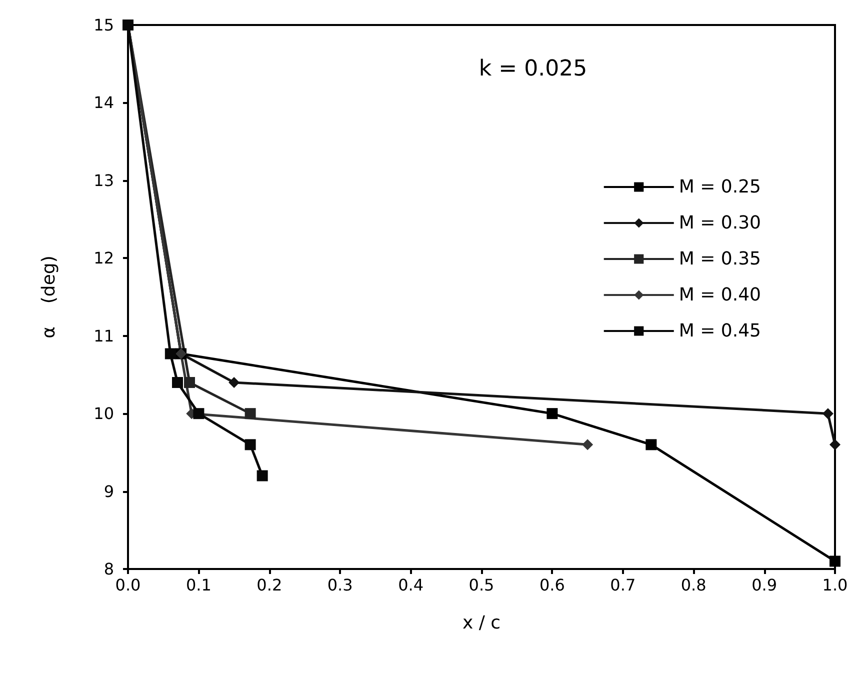  I want to click on y-tick-label: 8, so click(109, 569).